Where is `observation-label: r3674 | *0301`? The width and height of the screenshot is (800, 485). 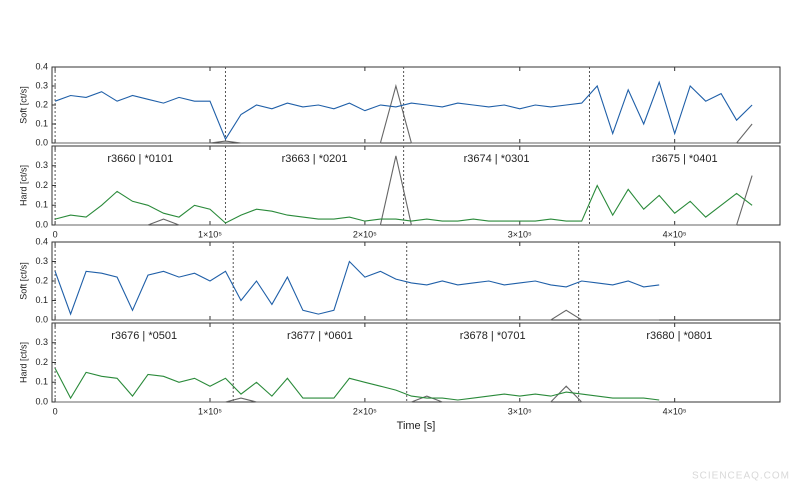
observation-label: r3674 | *0301 is located at coordinates (497, 159).